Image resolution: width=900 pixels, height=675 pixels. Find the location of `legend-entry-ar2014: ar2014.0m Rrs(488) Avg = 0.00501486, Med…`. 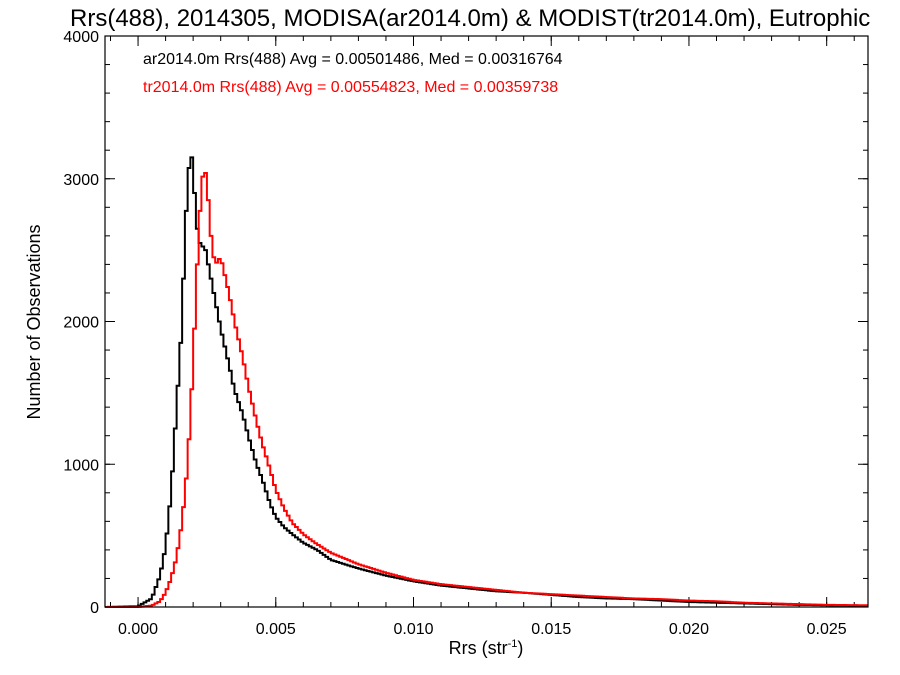

legend-entry-ar2014: ar2014.0m Rrs(488) Avg = 0.00501486, Med… is located at coordinates (353, 59).